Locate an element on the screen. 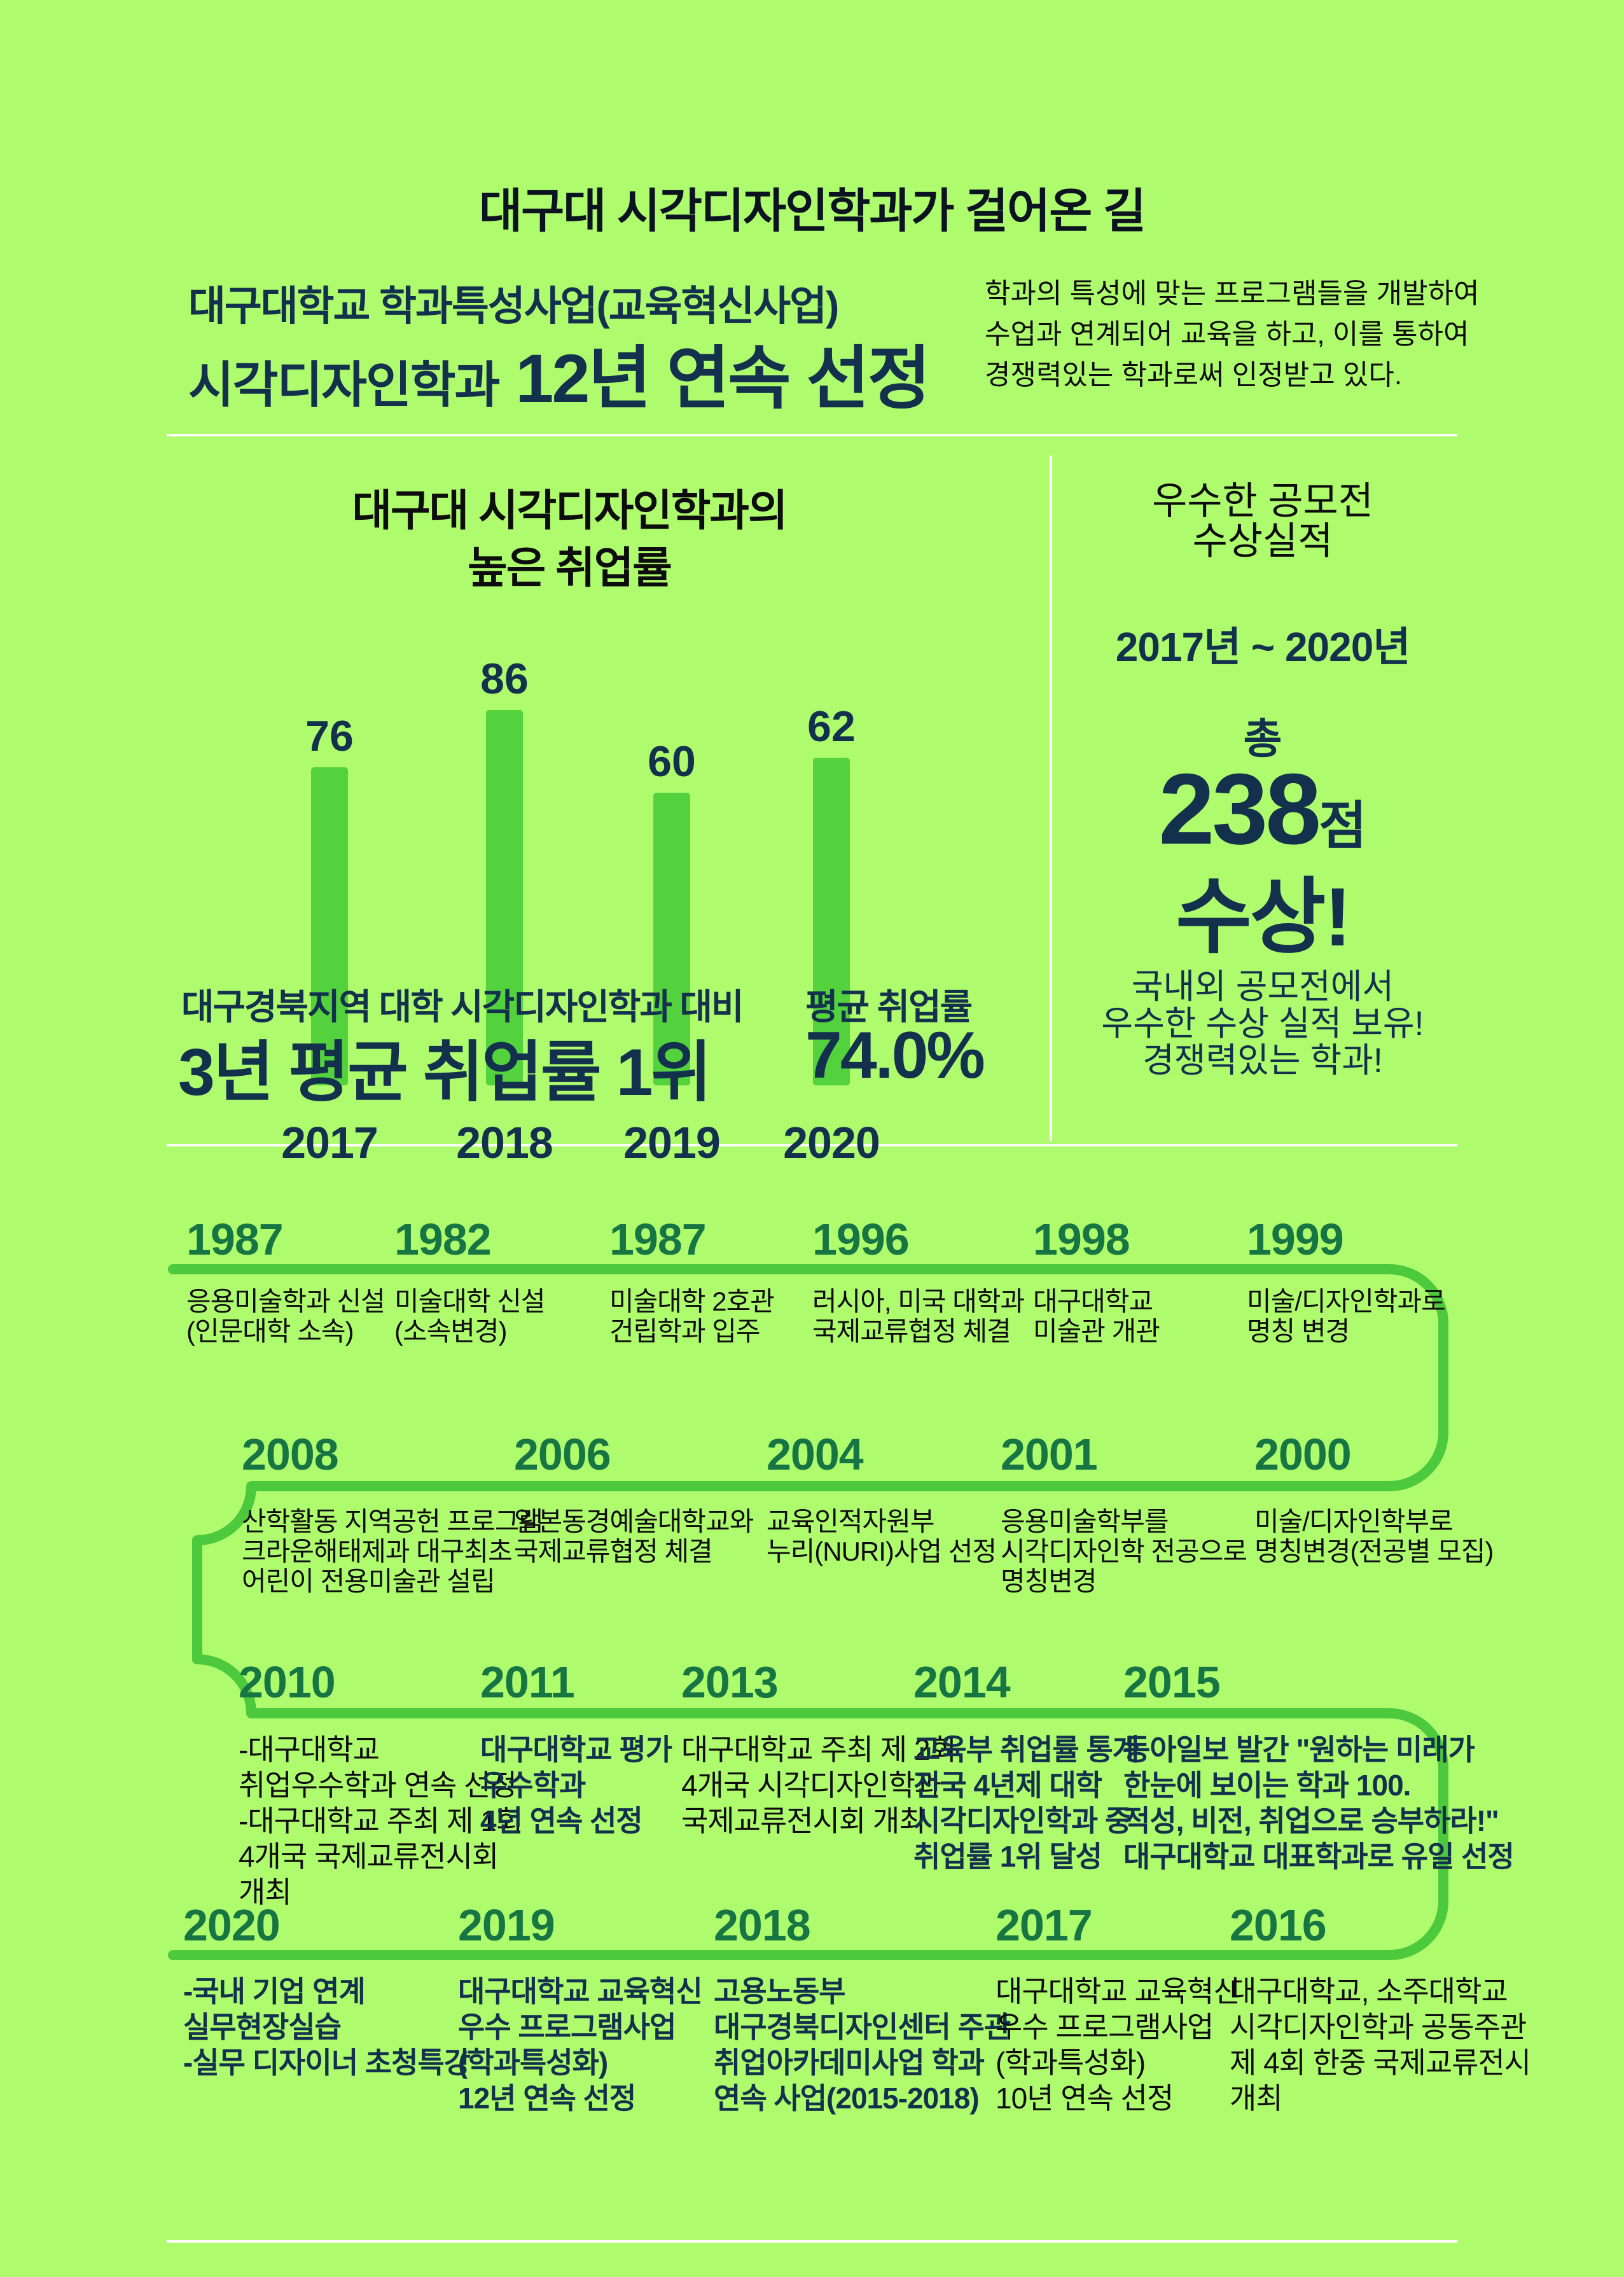 This screenshot has height=2277, width=1624. timeline-year-2013: 2013 is located at coordinates (730, 1682).